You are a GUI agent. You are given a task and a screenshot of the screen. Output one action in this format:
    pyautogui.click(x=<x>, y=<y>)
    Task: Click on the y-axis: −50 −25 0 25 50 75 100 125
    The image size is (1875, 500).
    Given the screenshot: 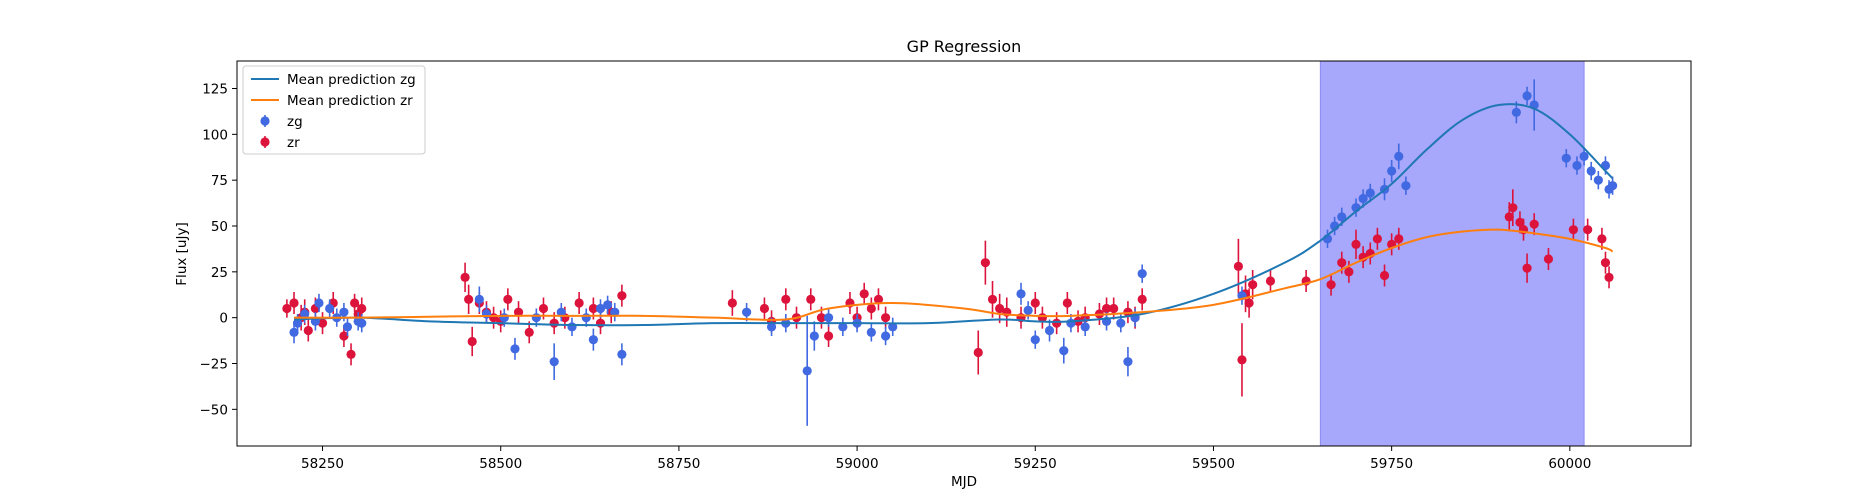 What is the action you would take?
    pyautogui.click(x=218, y=250)
    